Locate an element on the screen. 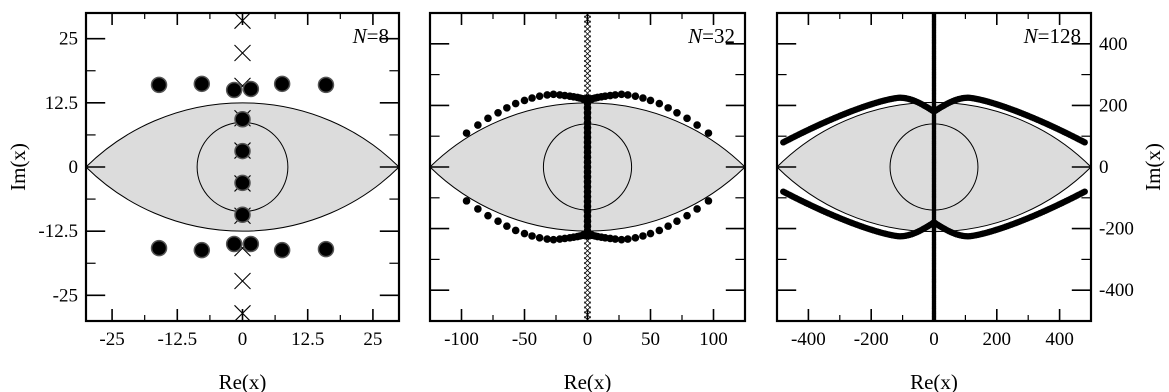  y-tick-label: -12.5 is located at coordinates (58, 231).